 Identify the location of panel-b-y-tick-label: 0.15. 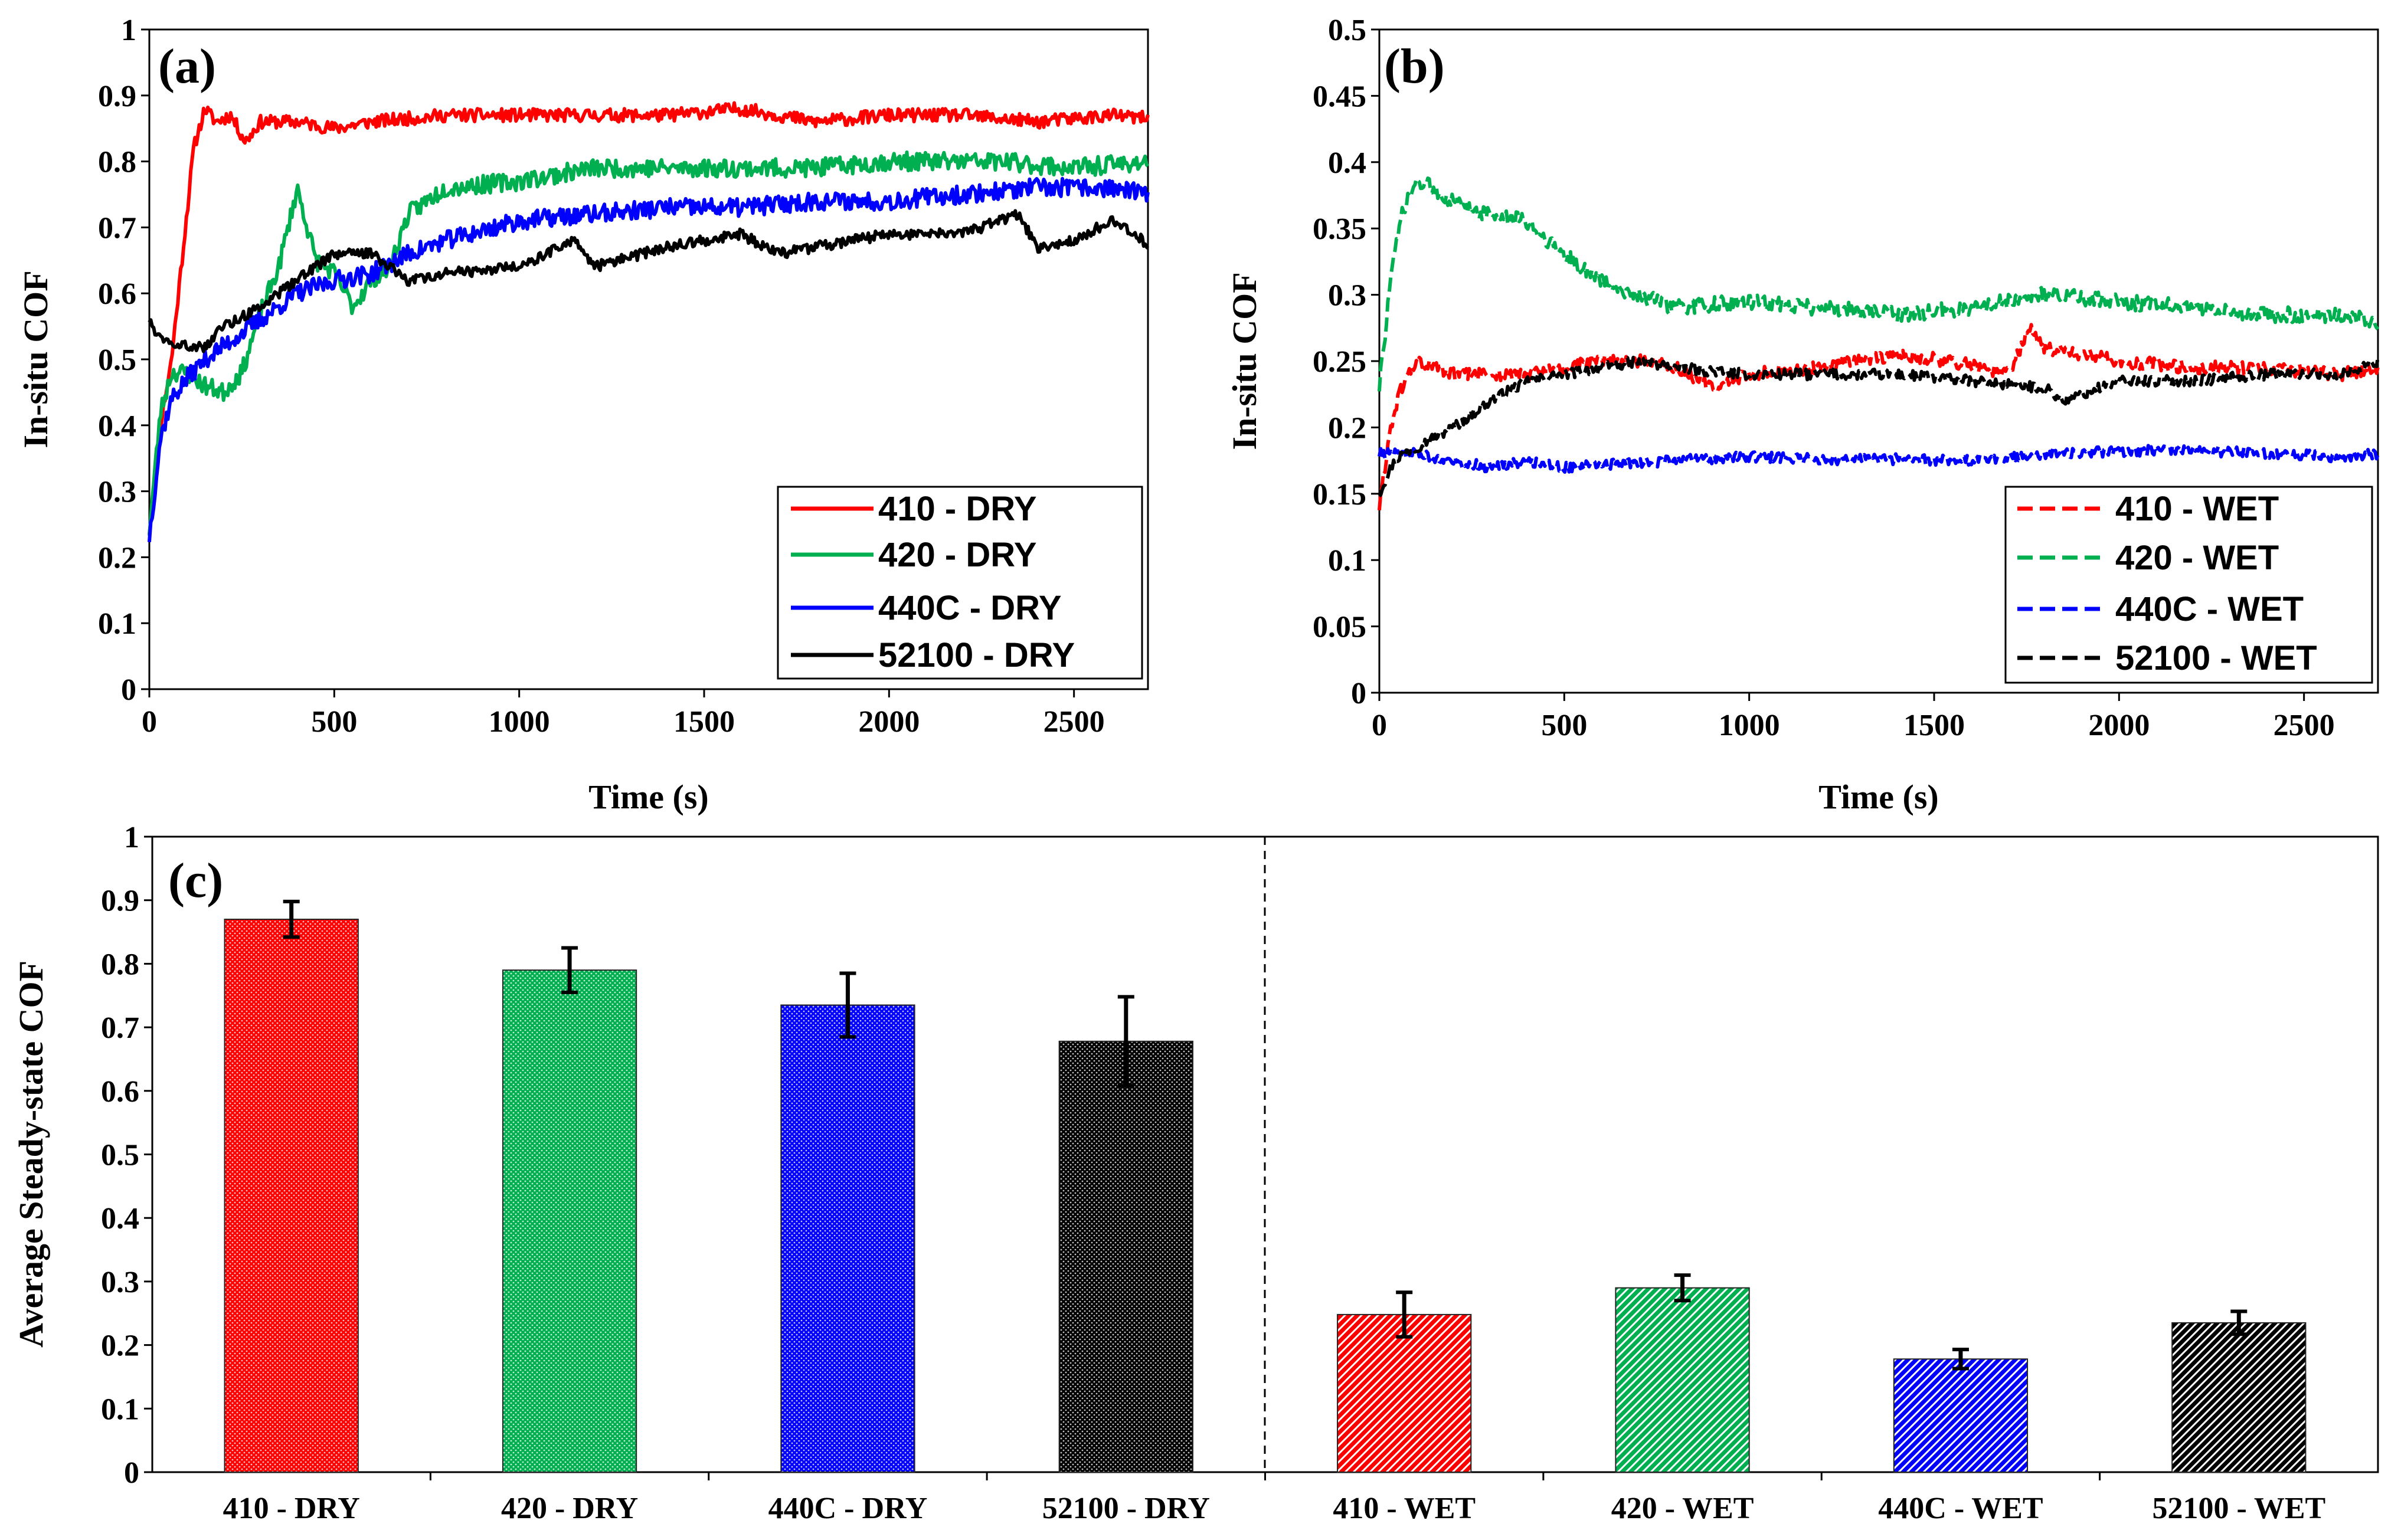
(1339, 495).